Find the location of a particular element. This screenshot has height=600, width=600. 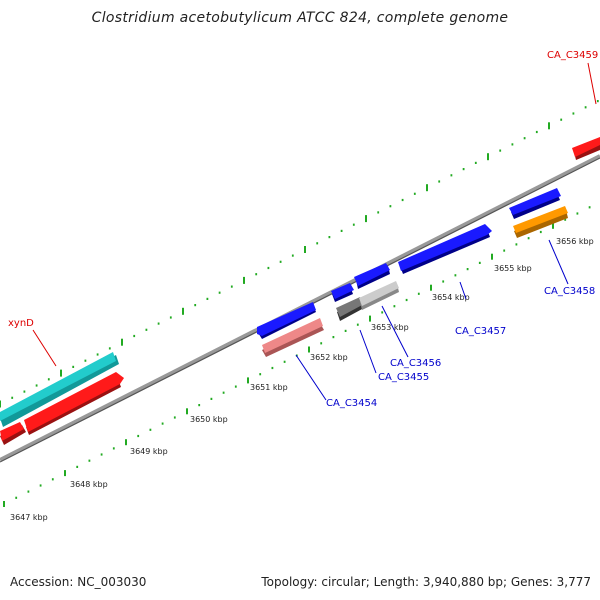

gene-red-left is located at coordinates (13, 433).